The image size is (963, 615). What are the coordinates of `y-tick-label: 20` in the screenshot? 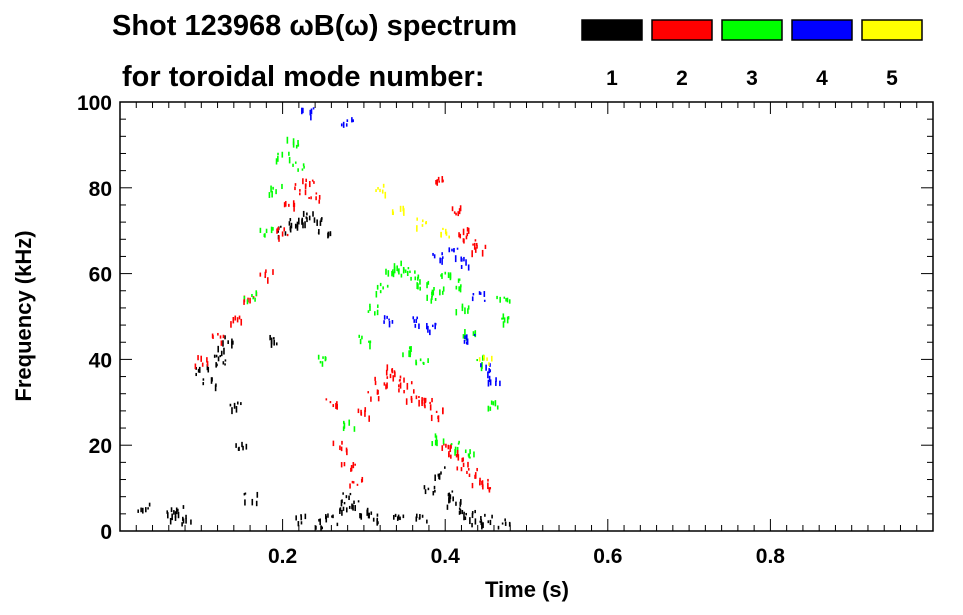 It's located at (100, 446).